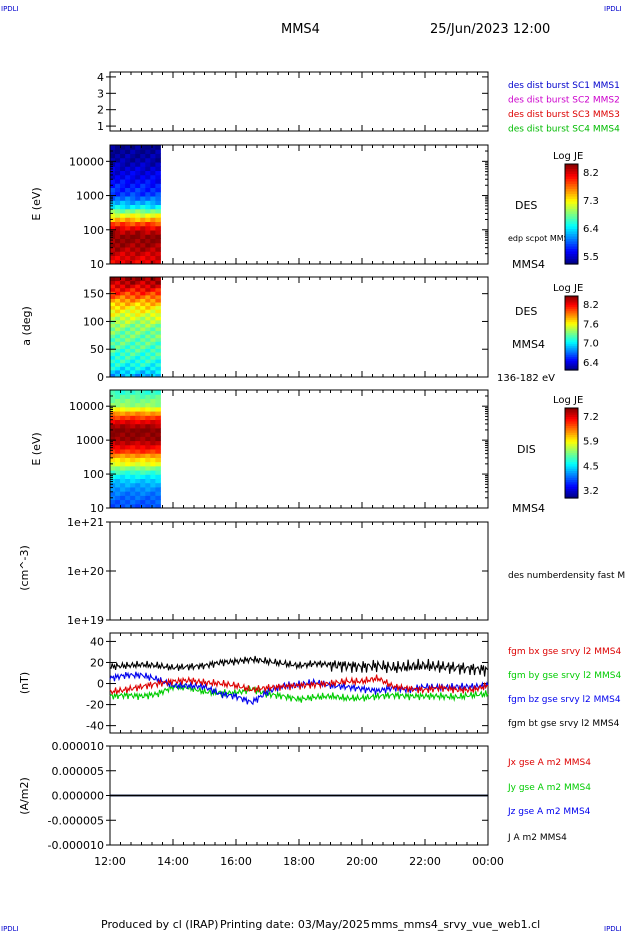 The image size is (630, 934). Describe the element at coordinates (10, 9) in the screenshot. I see `corner-mark-top-left: IPDLI` at that location.